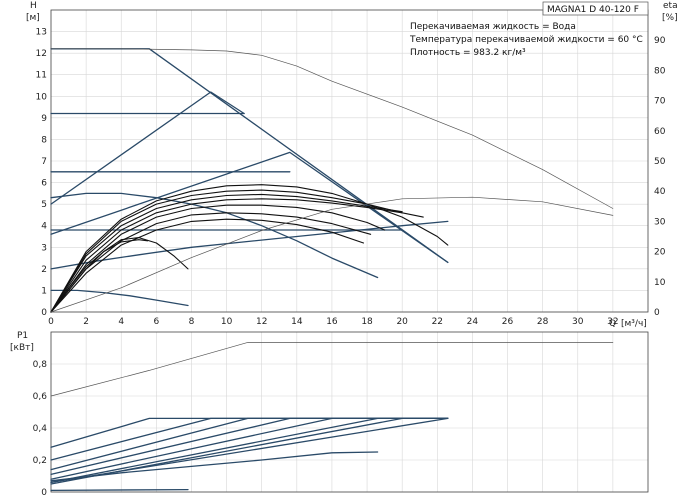 This screenshot has width=691, height=500. Describe the element at coordinates (40, 461) in the screenshot. I see `y-tick-label: 0,2` at that location.